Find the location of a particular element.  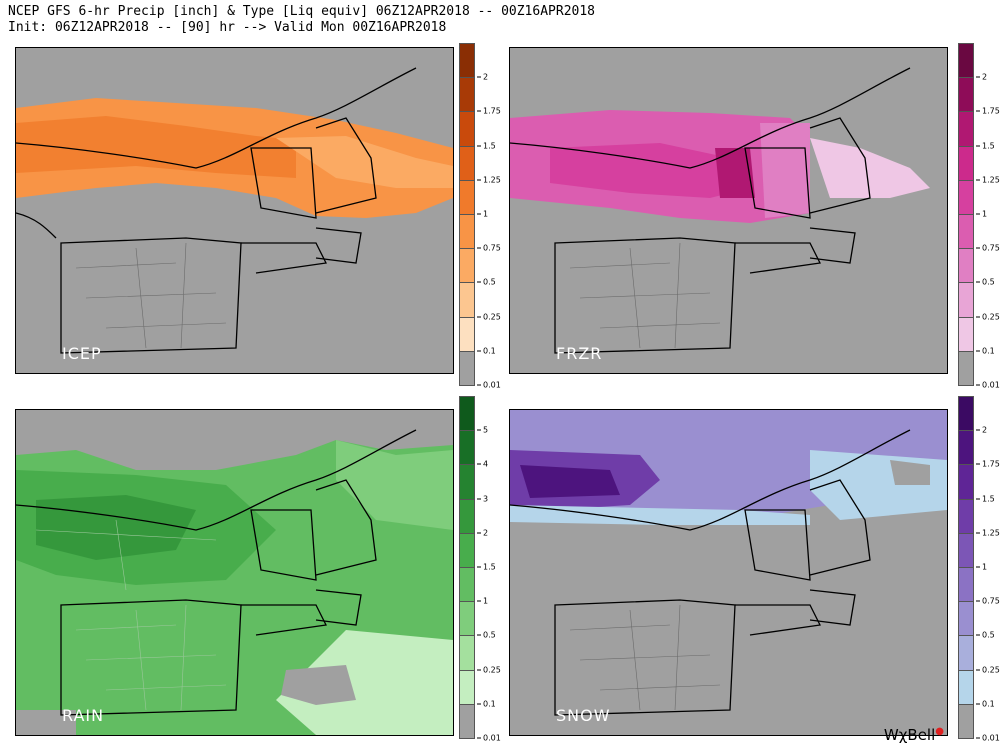

snow-panel-label: SNOW is located at coordinates (583, 715).